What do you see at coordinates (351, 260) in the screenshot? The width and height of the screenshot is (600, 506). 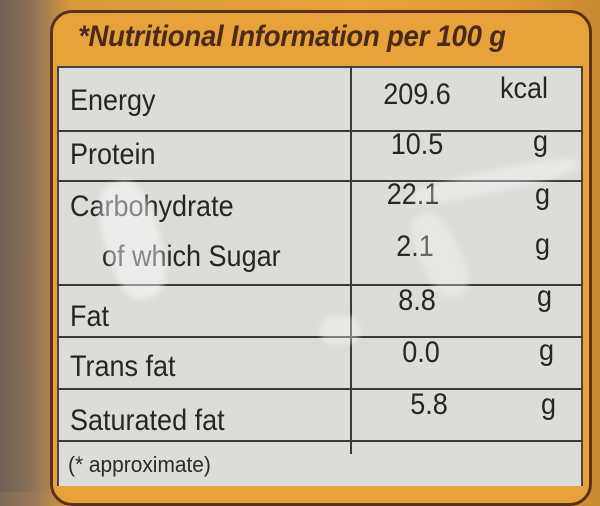 I see `column-divider` at bounding box center [351, 260].